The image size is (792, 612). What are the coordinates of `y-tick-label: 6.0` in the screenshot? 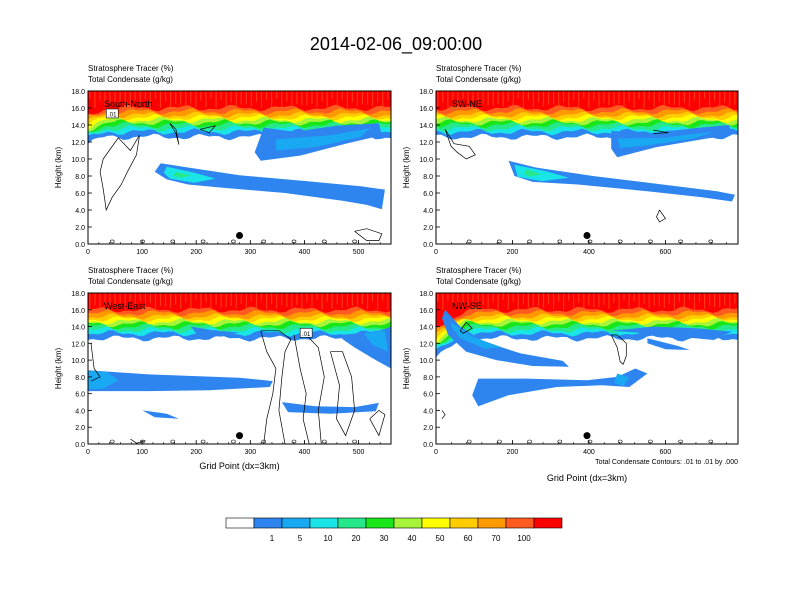 It's located at (80, 194).